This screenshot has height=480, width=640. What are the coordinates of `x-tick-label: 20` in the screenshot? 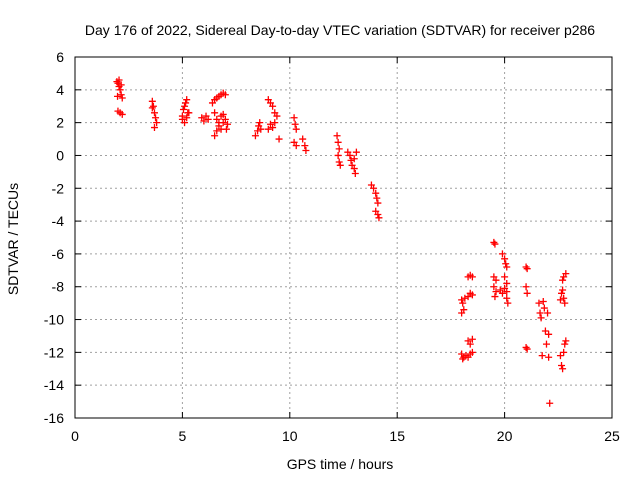 It's located at (505, 436).